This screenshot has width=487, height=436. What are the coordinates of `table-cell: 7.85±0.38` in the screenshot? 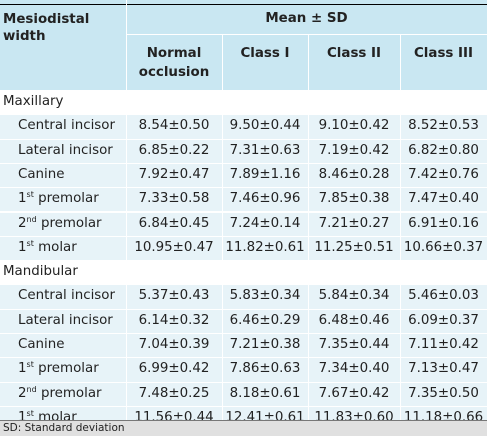 It's located at (354, 199).